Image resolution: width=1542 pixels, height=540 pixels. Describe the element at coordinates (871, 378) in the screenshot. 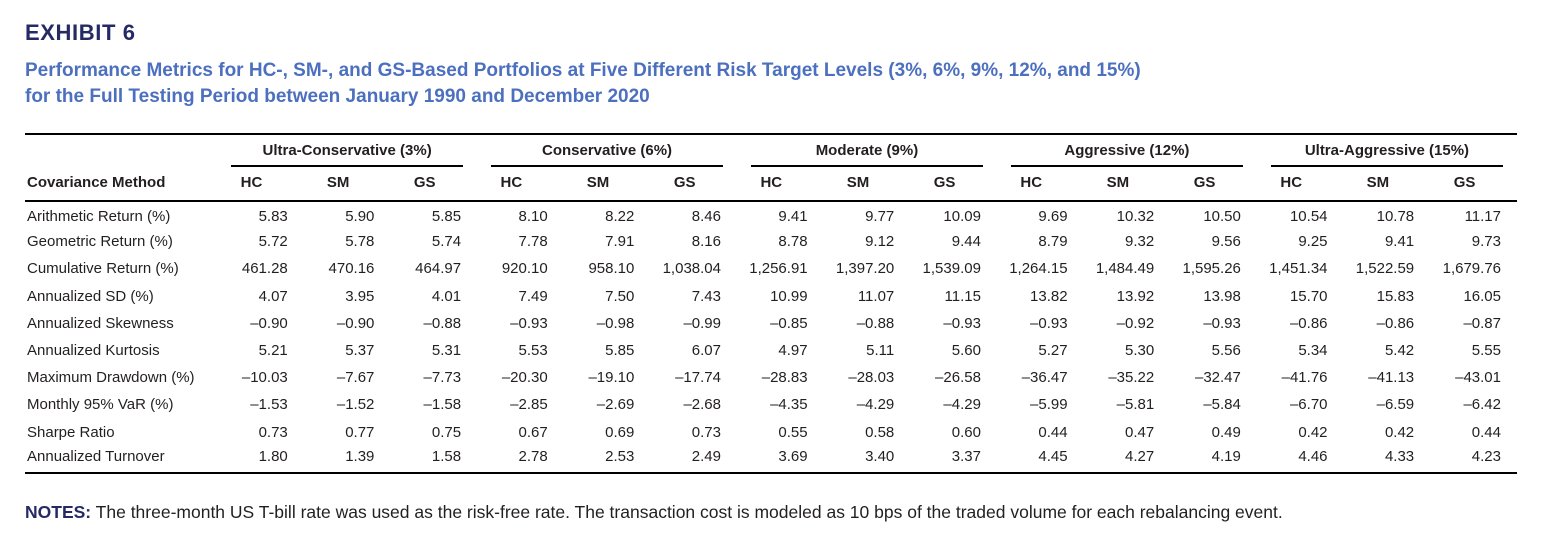

I see `value-cell: –28.03` at that location.